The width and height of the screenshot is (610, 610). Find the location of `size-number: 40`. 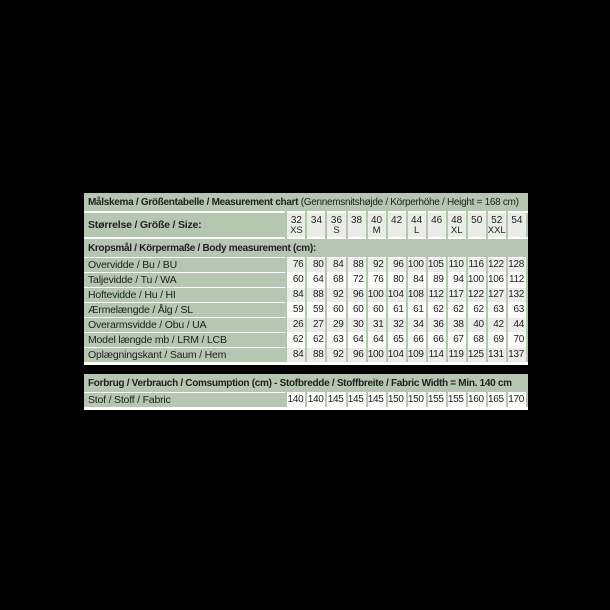

size-number: 40 is located at coordinates (376, 220).